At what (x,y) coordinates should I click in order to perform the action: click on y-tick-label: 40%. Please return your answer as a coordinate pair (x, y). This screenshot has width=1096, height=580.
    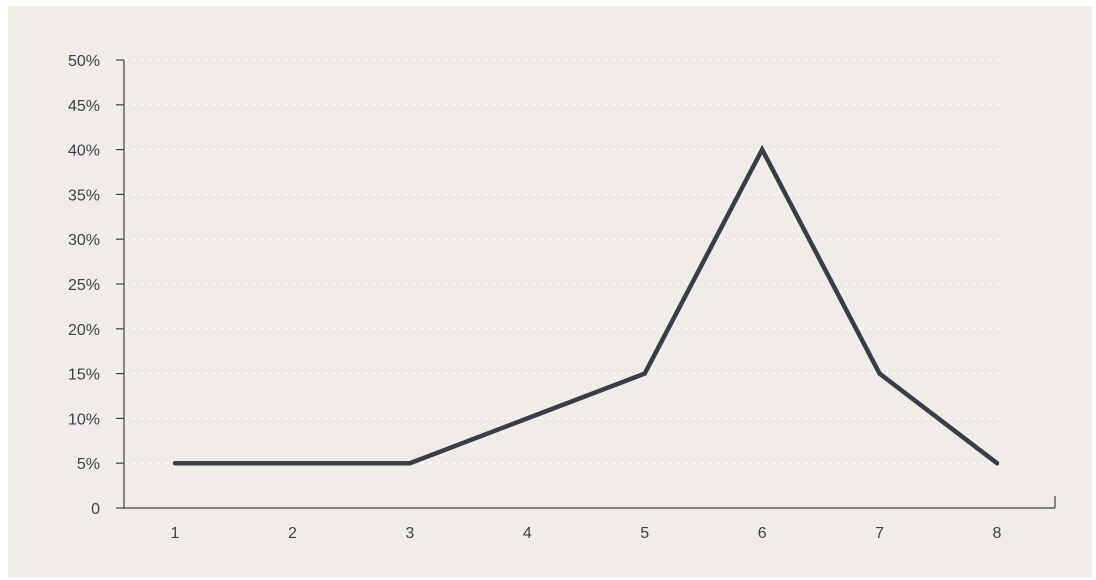
    Looking at the image, I should click on (84, 151).